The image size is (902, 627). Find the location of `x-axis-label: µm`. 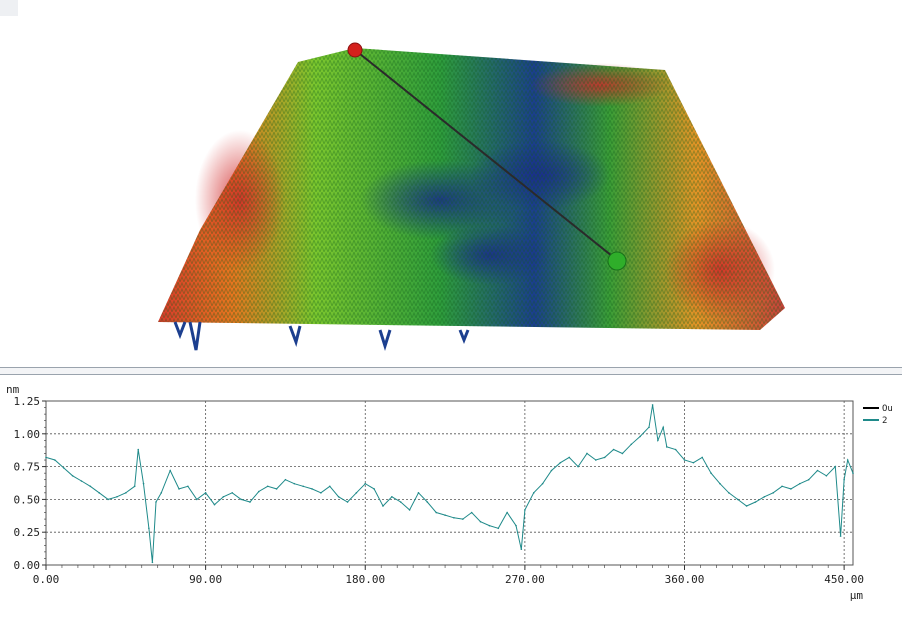

x-axis-label: µm is located at coordinates (857, 595).